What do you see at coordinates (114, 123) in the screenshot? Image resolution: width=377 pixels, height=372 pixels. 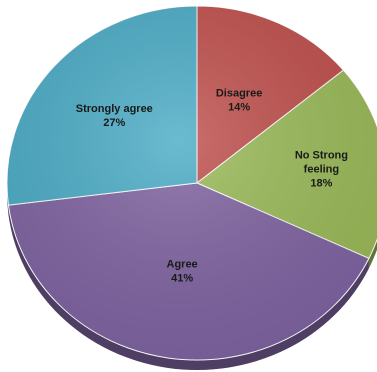 I see `slice-value-strongly-agree: 27%` at bounding box center [114, 123].